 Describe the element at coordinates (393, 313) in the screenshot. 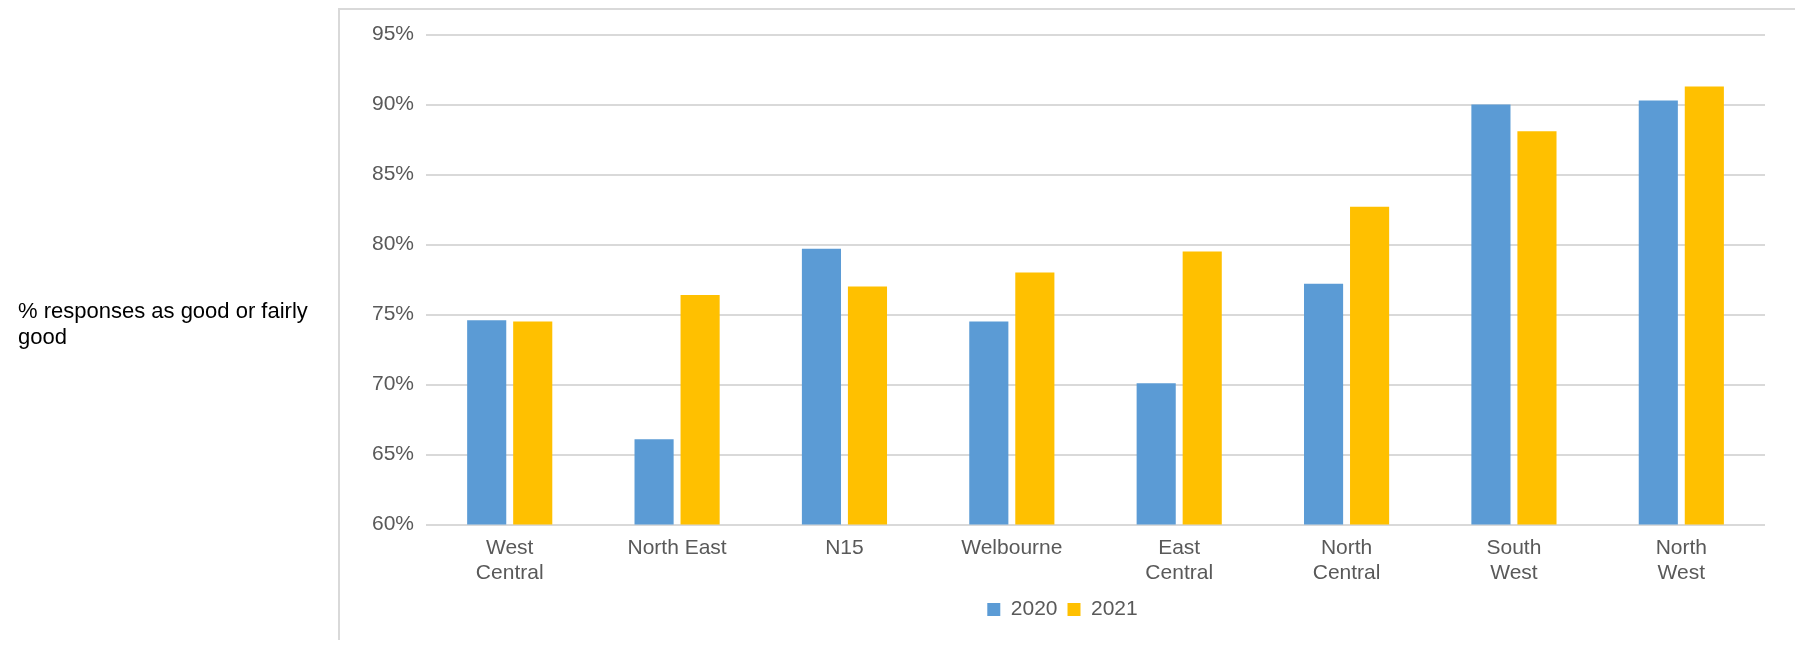

I see `y-tick-label: 75%` at that location.